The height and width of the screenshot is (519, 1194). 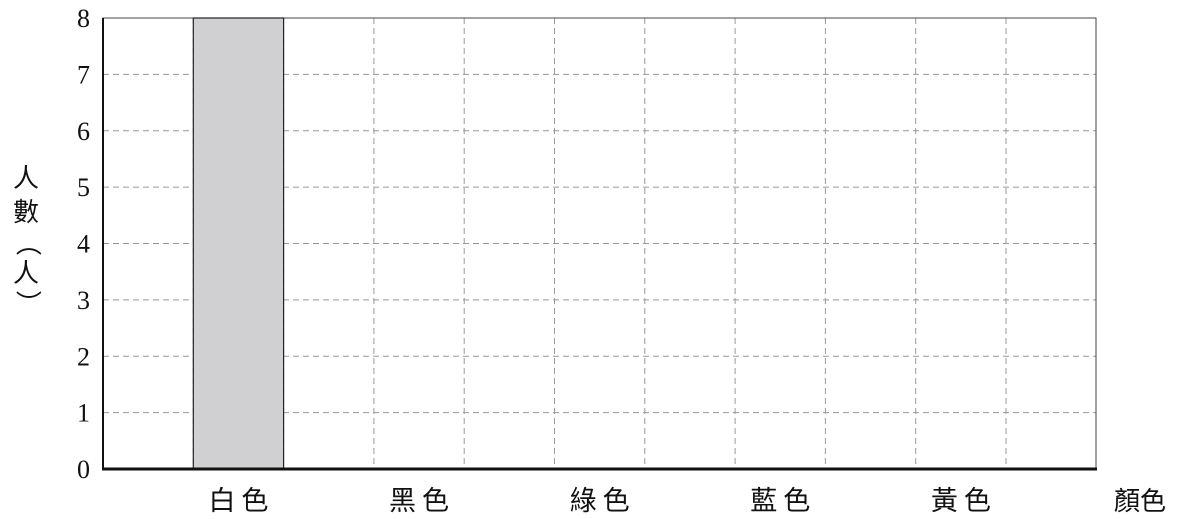 I want to click on y-tick-label: 5, so click(x=83, y=187).